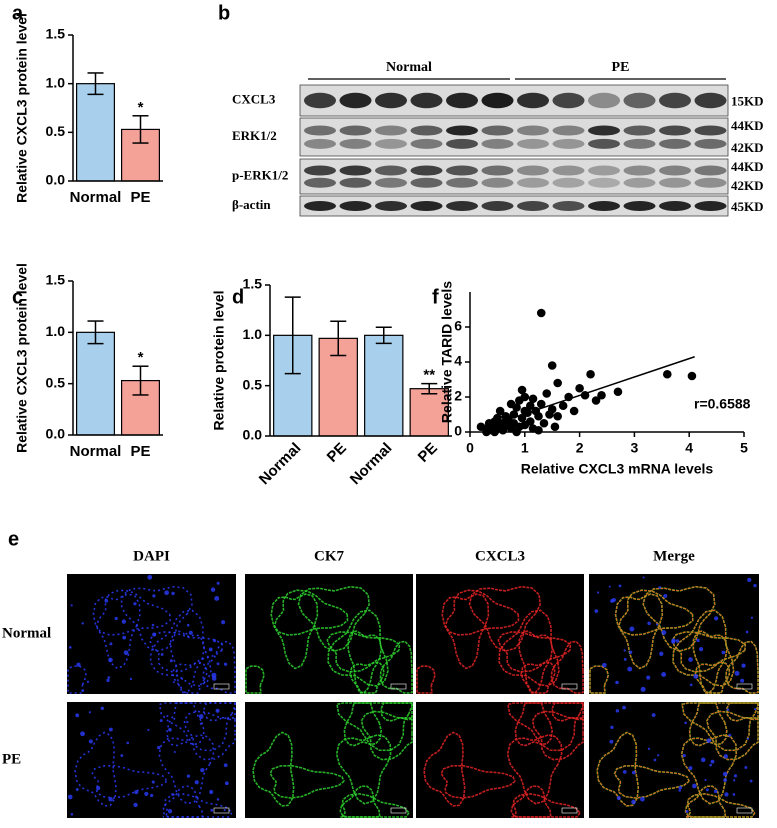 Image resolution: width=777 pixels, height=828 pixels. I want to click on y-axis-label: Relative CXCL3 protein level, so click(22, 358).